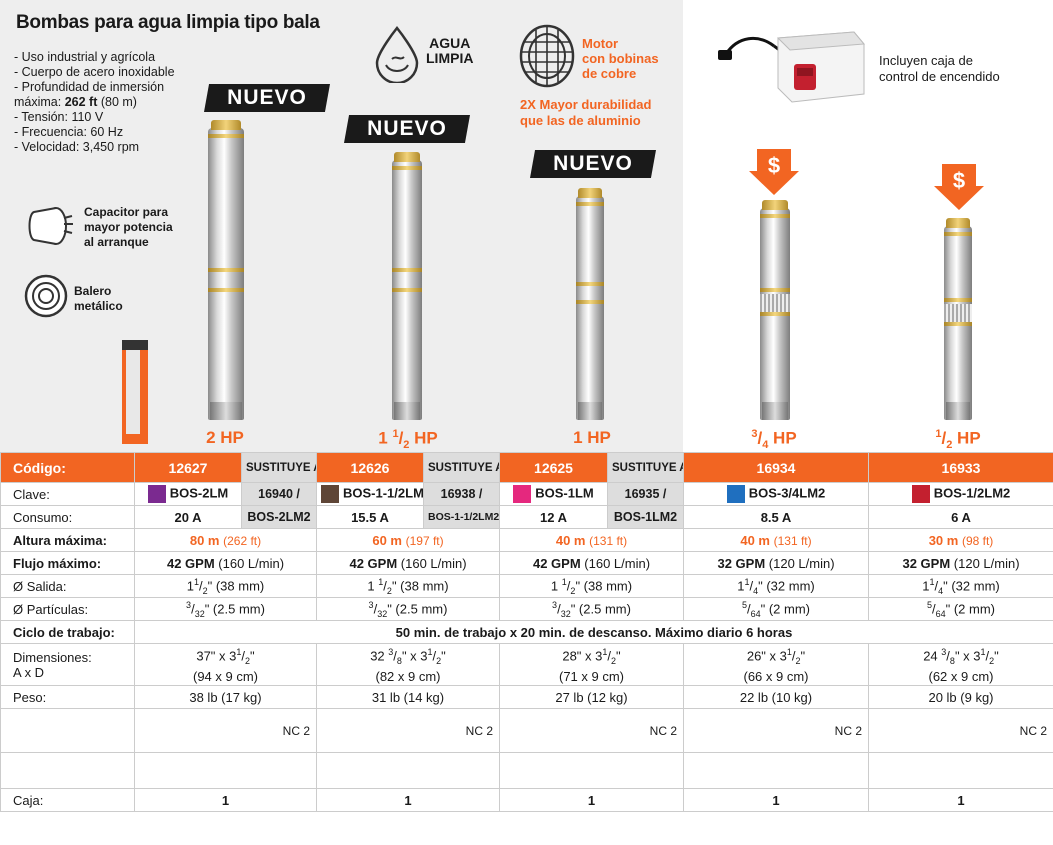  Describe the element at coordinates (85, 57) in the screenshot. I see `feature-item: - Uso industrial y agrícola` at that location.